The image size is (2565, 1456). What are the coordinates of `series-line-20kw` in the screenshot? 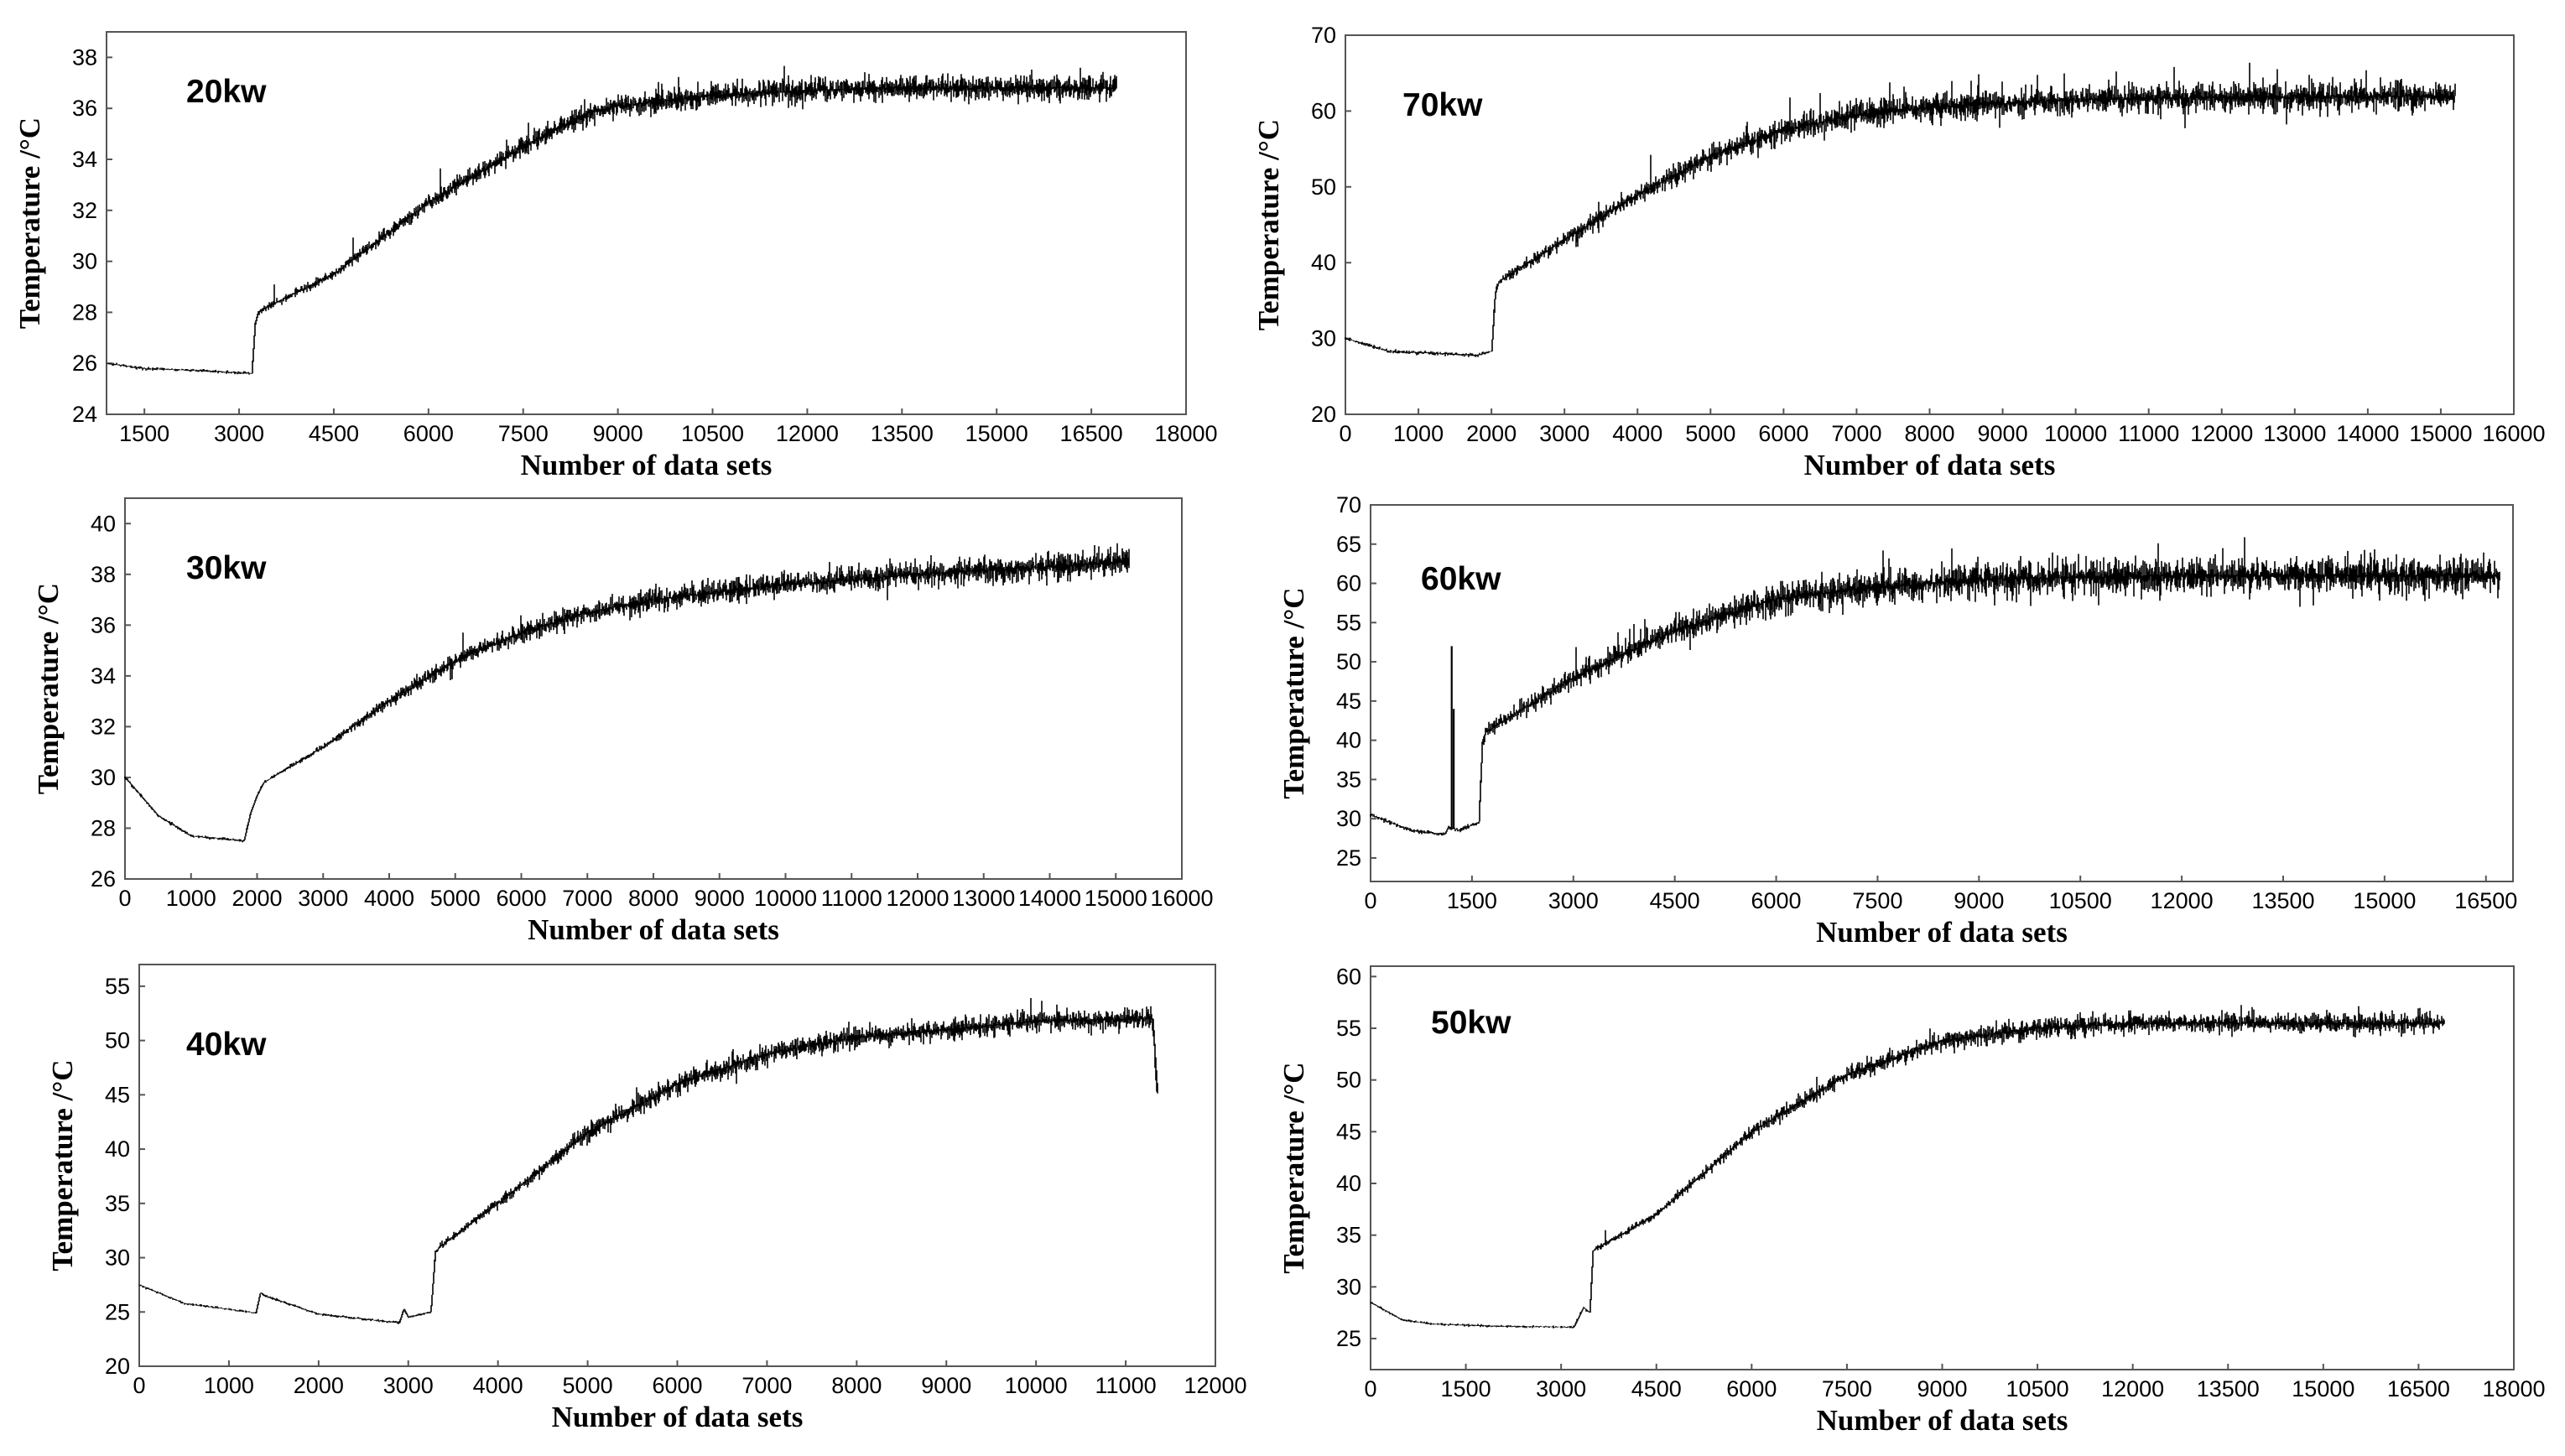 It's located at (611, 220).